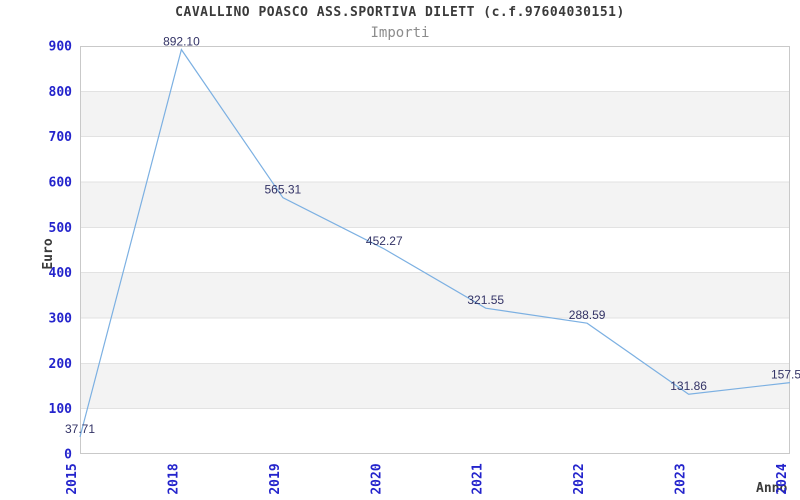  Describe the element at coordinates (485, 300) in the screenshot. I see `data-point-label: 321.55` at that location.